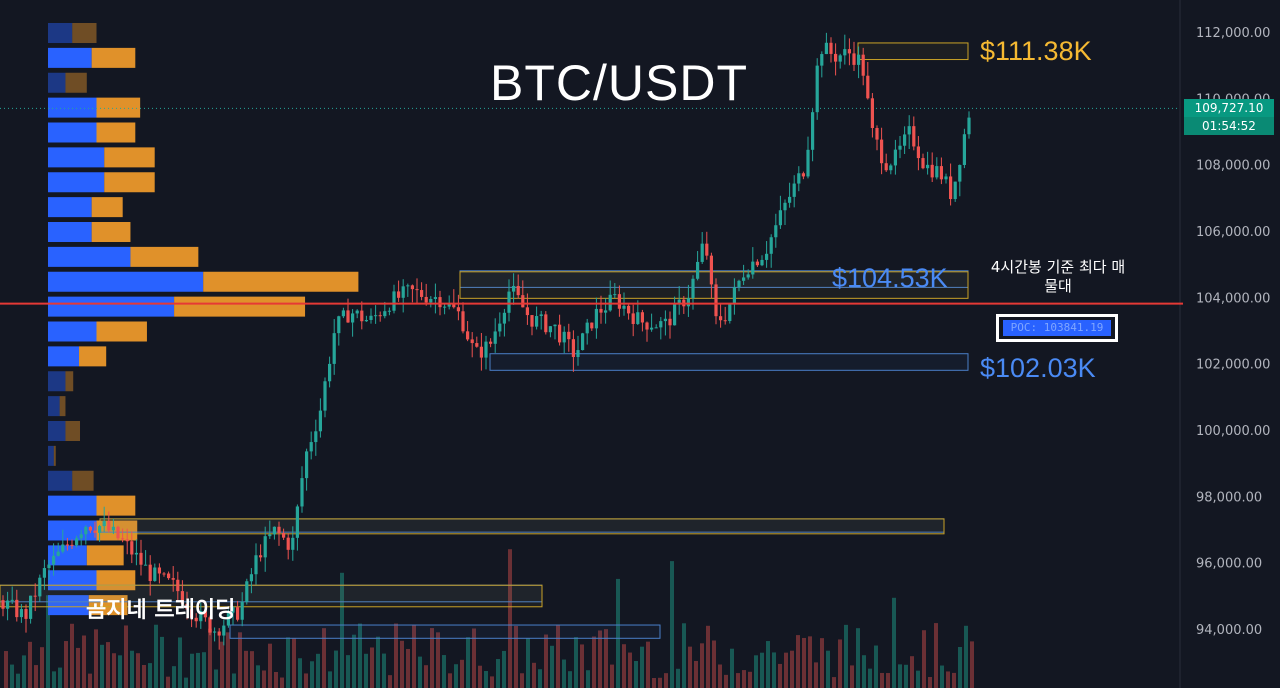  I want to click on y-tick-label: 112,000.00, so click(1233, 33).